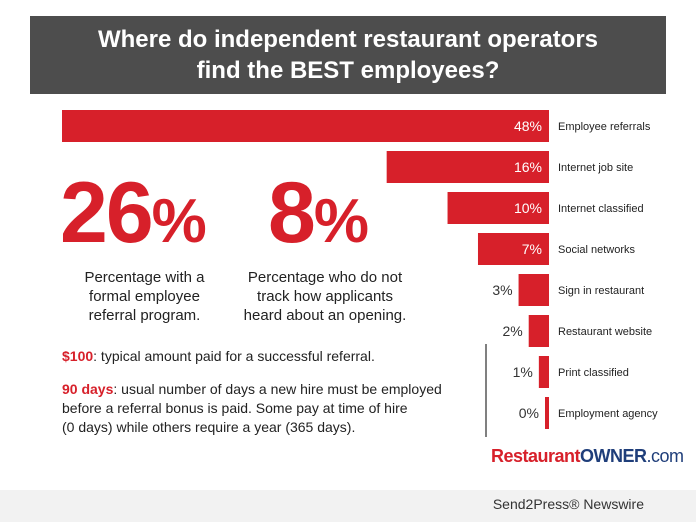 The width and height of the screenshot is (696, 522). What do you see at coordinates (597, 250) in the screenshot?
I see `category-label: Social networks` at bounding box center [597, 250].